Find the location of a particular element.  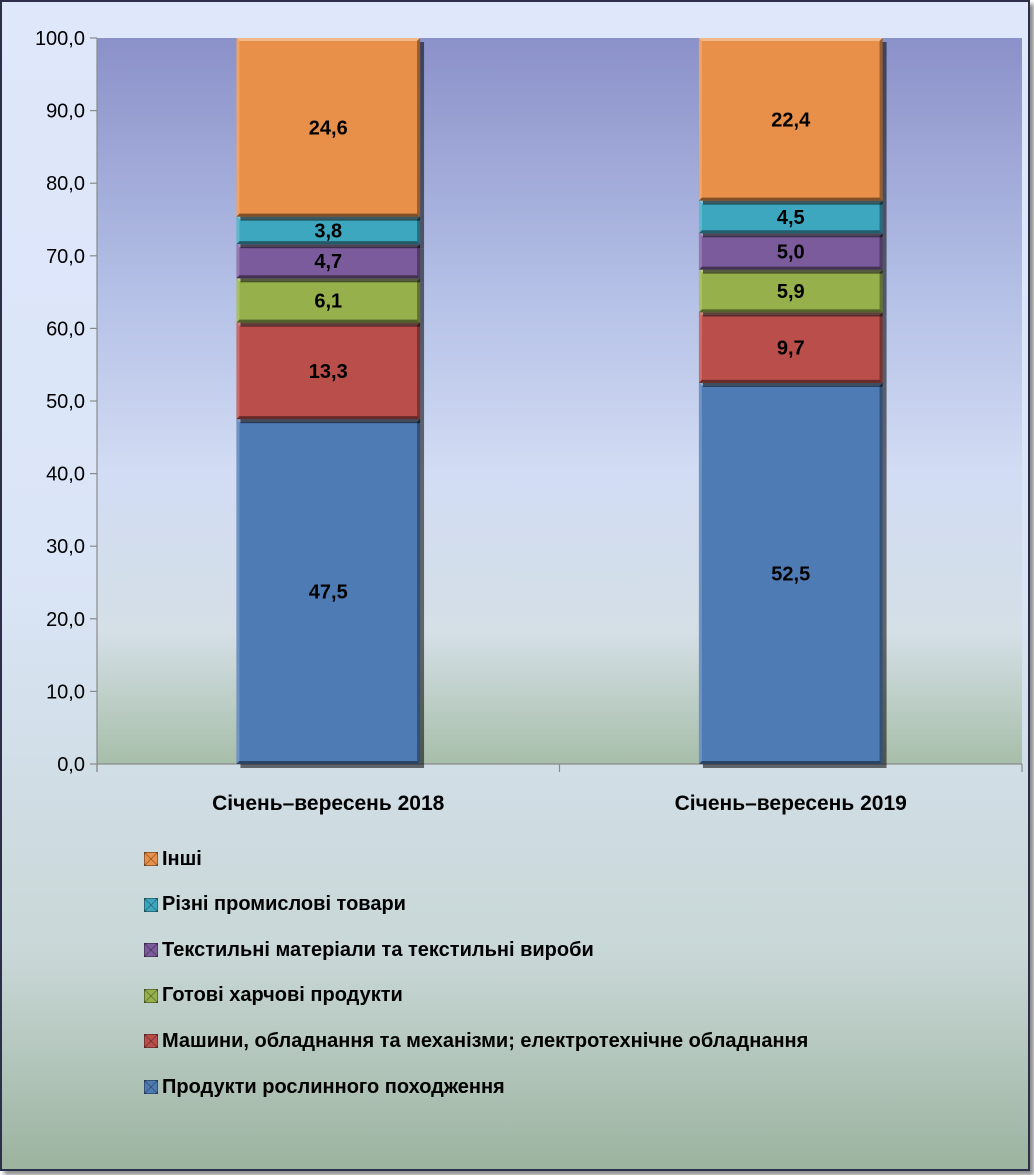

y-tick-label: 30,0 is located at coordinates (65, 547).